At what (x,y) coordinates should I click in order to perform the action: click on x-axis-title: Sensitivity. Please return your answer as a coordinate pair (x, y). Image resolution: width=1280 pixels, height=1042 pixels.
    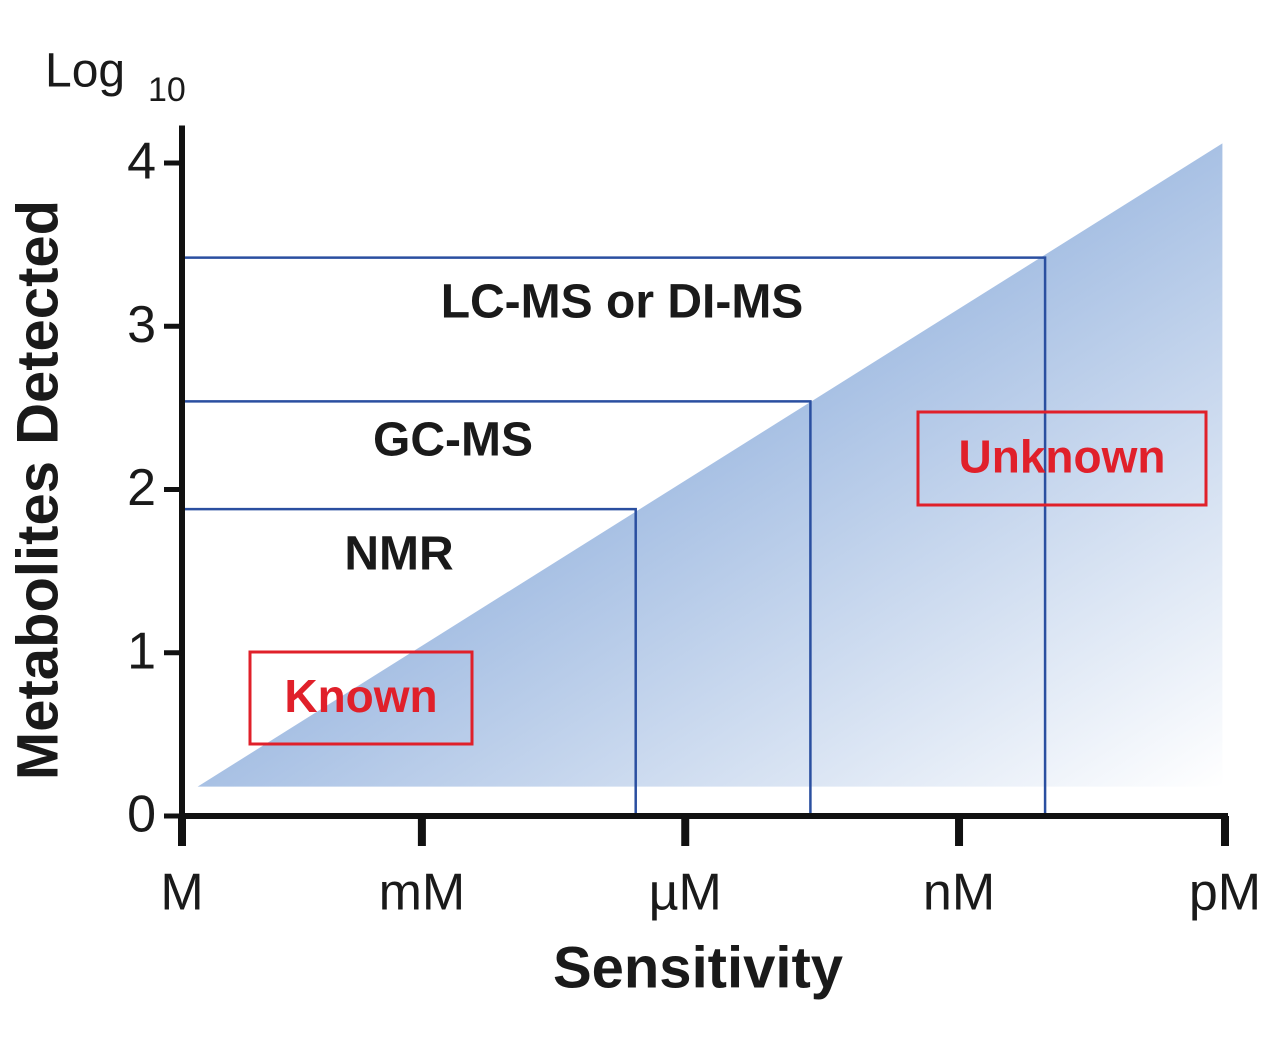
    Looking at the image, I should click on (698, 967).